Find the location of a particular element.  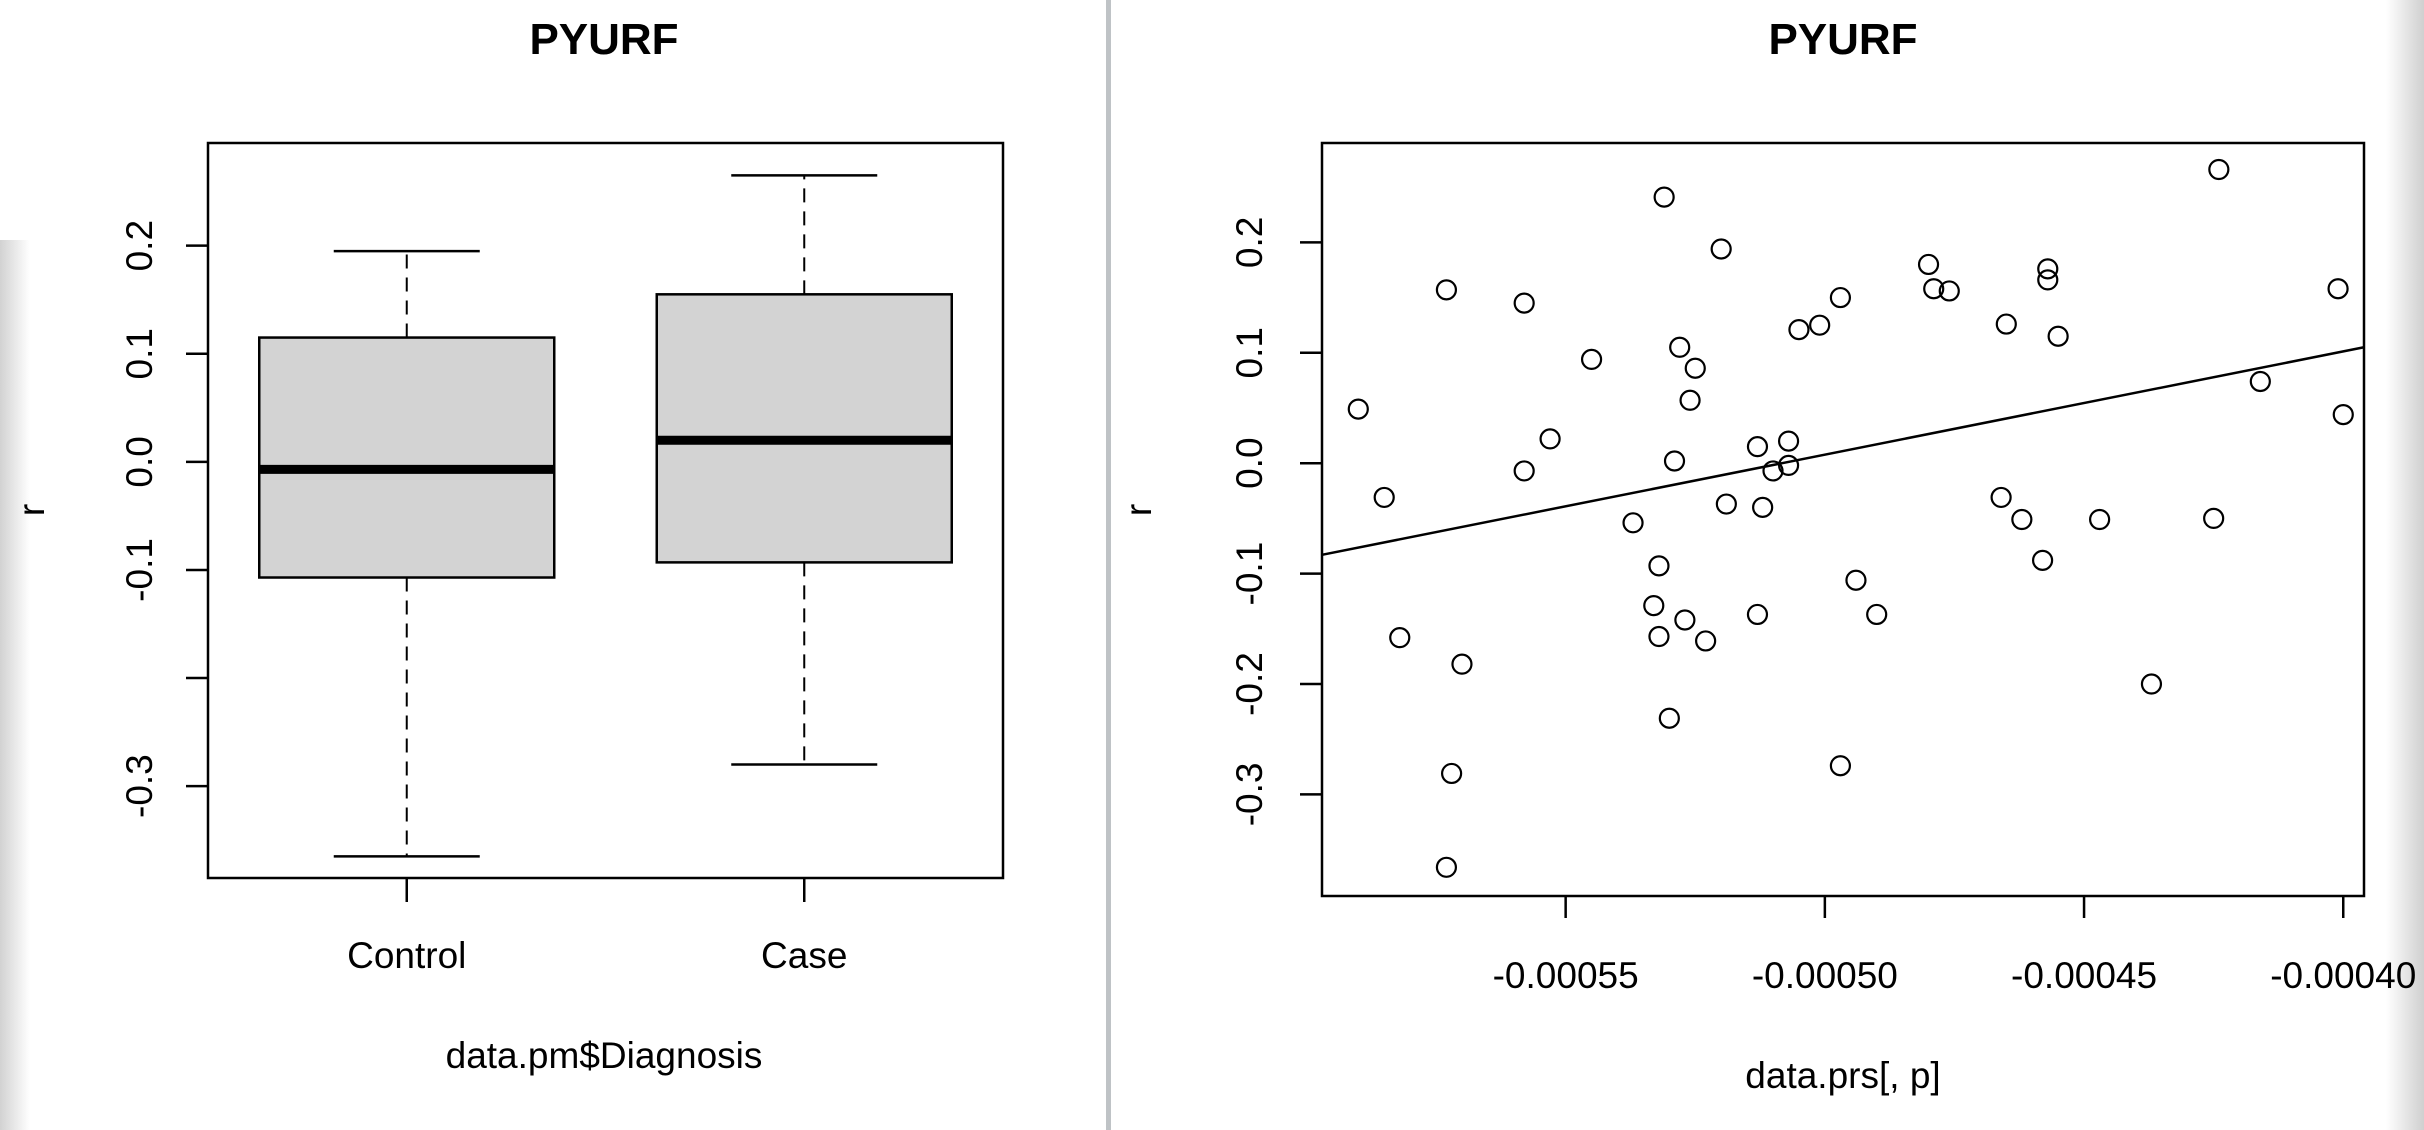

x-tick-label: Case is located at coordinates (804, 955).